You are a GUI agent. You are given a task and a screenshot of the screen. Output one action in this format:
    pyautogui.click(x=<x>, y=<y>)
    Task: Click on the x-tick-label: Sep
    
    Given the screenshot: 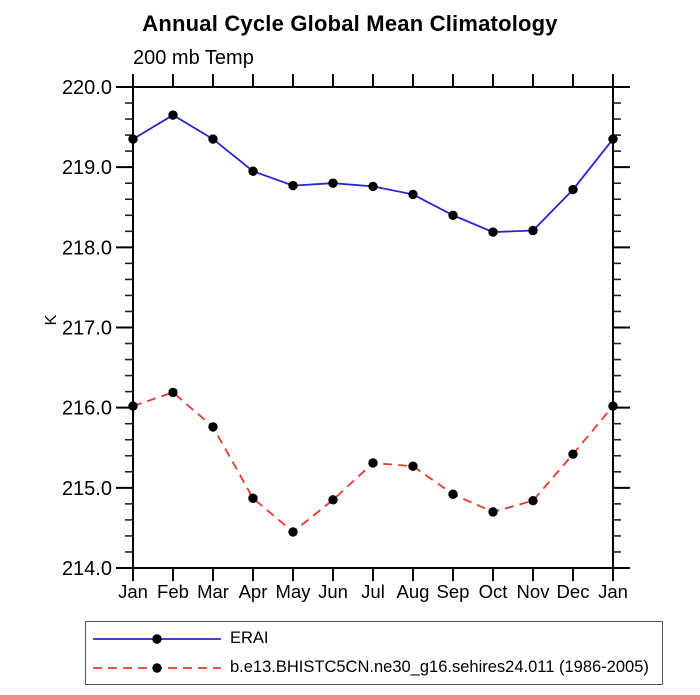 What is the action you would take?
    pyautogui.click(x=453, y=591)
    